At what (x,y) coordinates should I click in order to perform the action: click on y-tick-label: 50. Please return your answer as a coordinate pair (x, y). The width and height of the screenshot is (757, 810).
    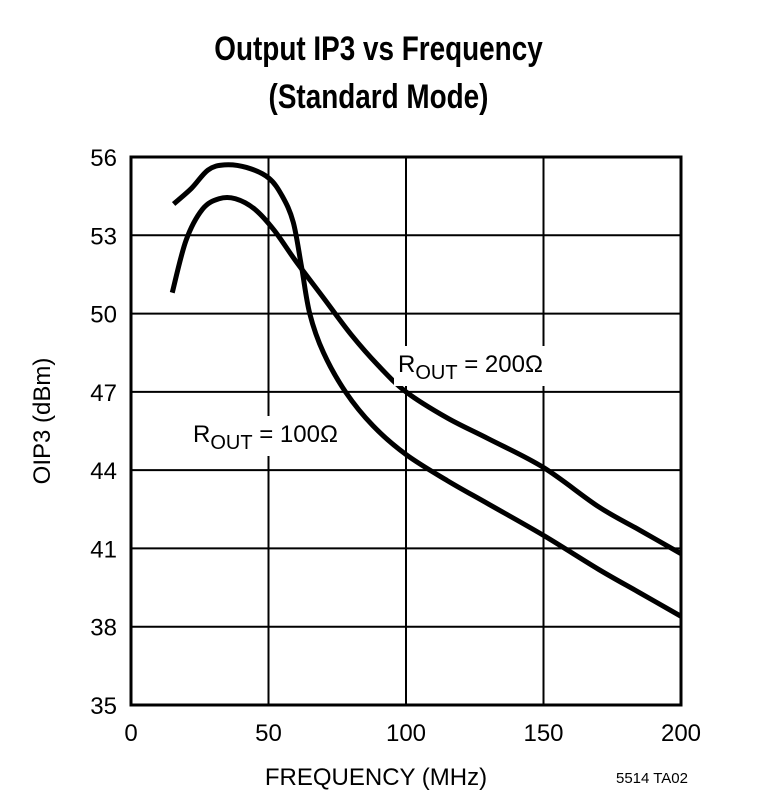
    Looking at the image, I should click on (103, 315).